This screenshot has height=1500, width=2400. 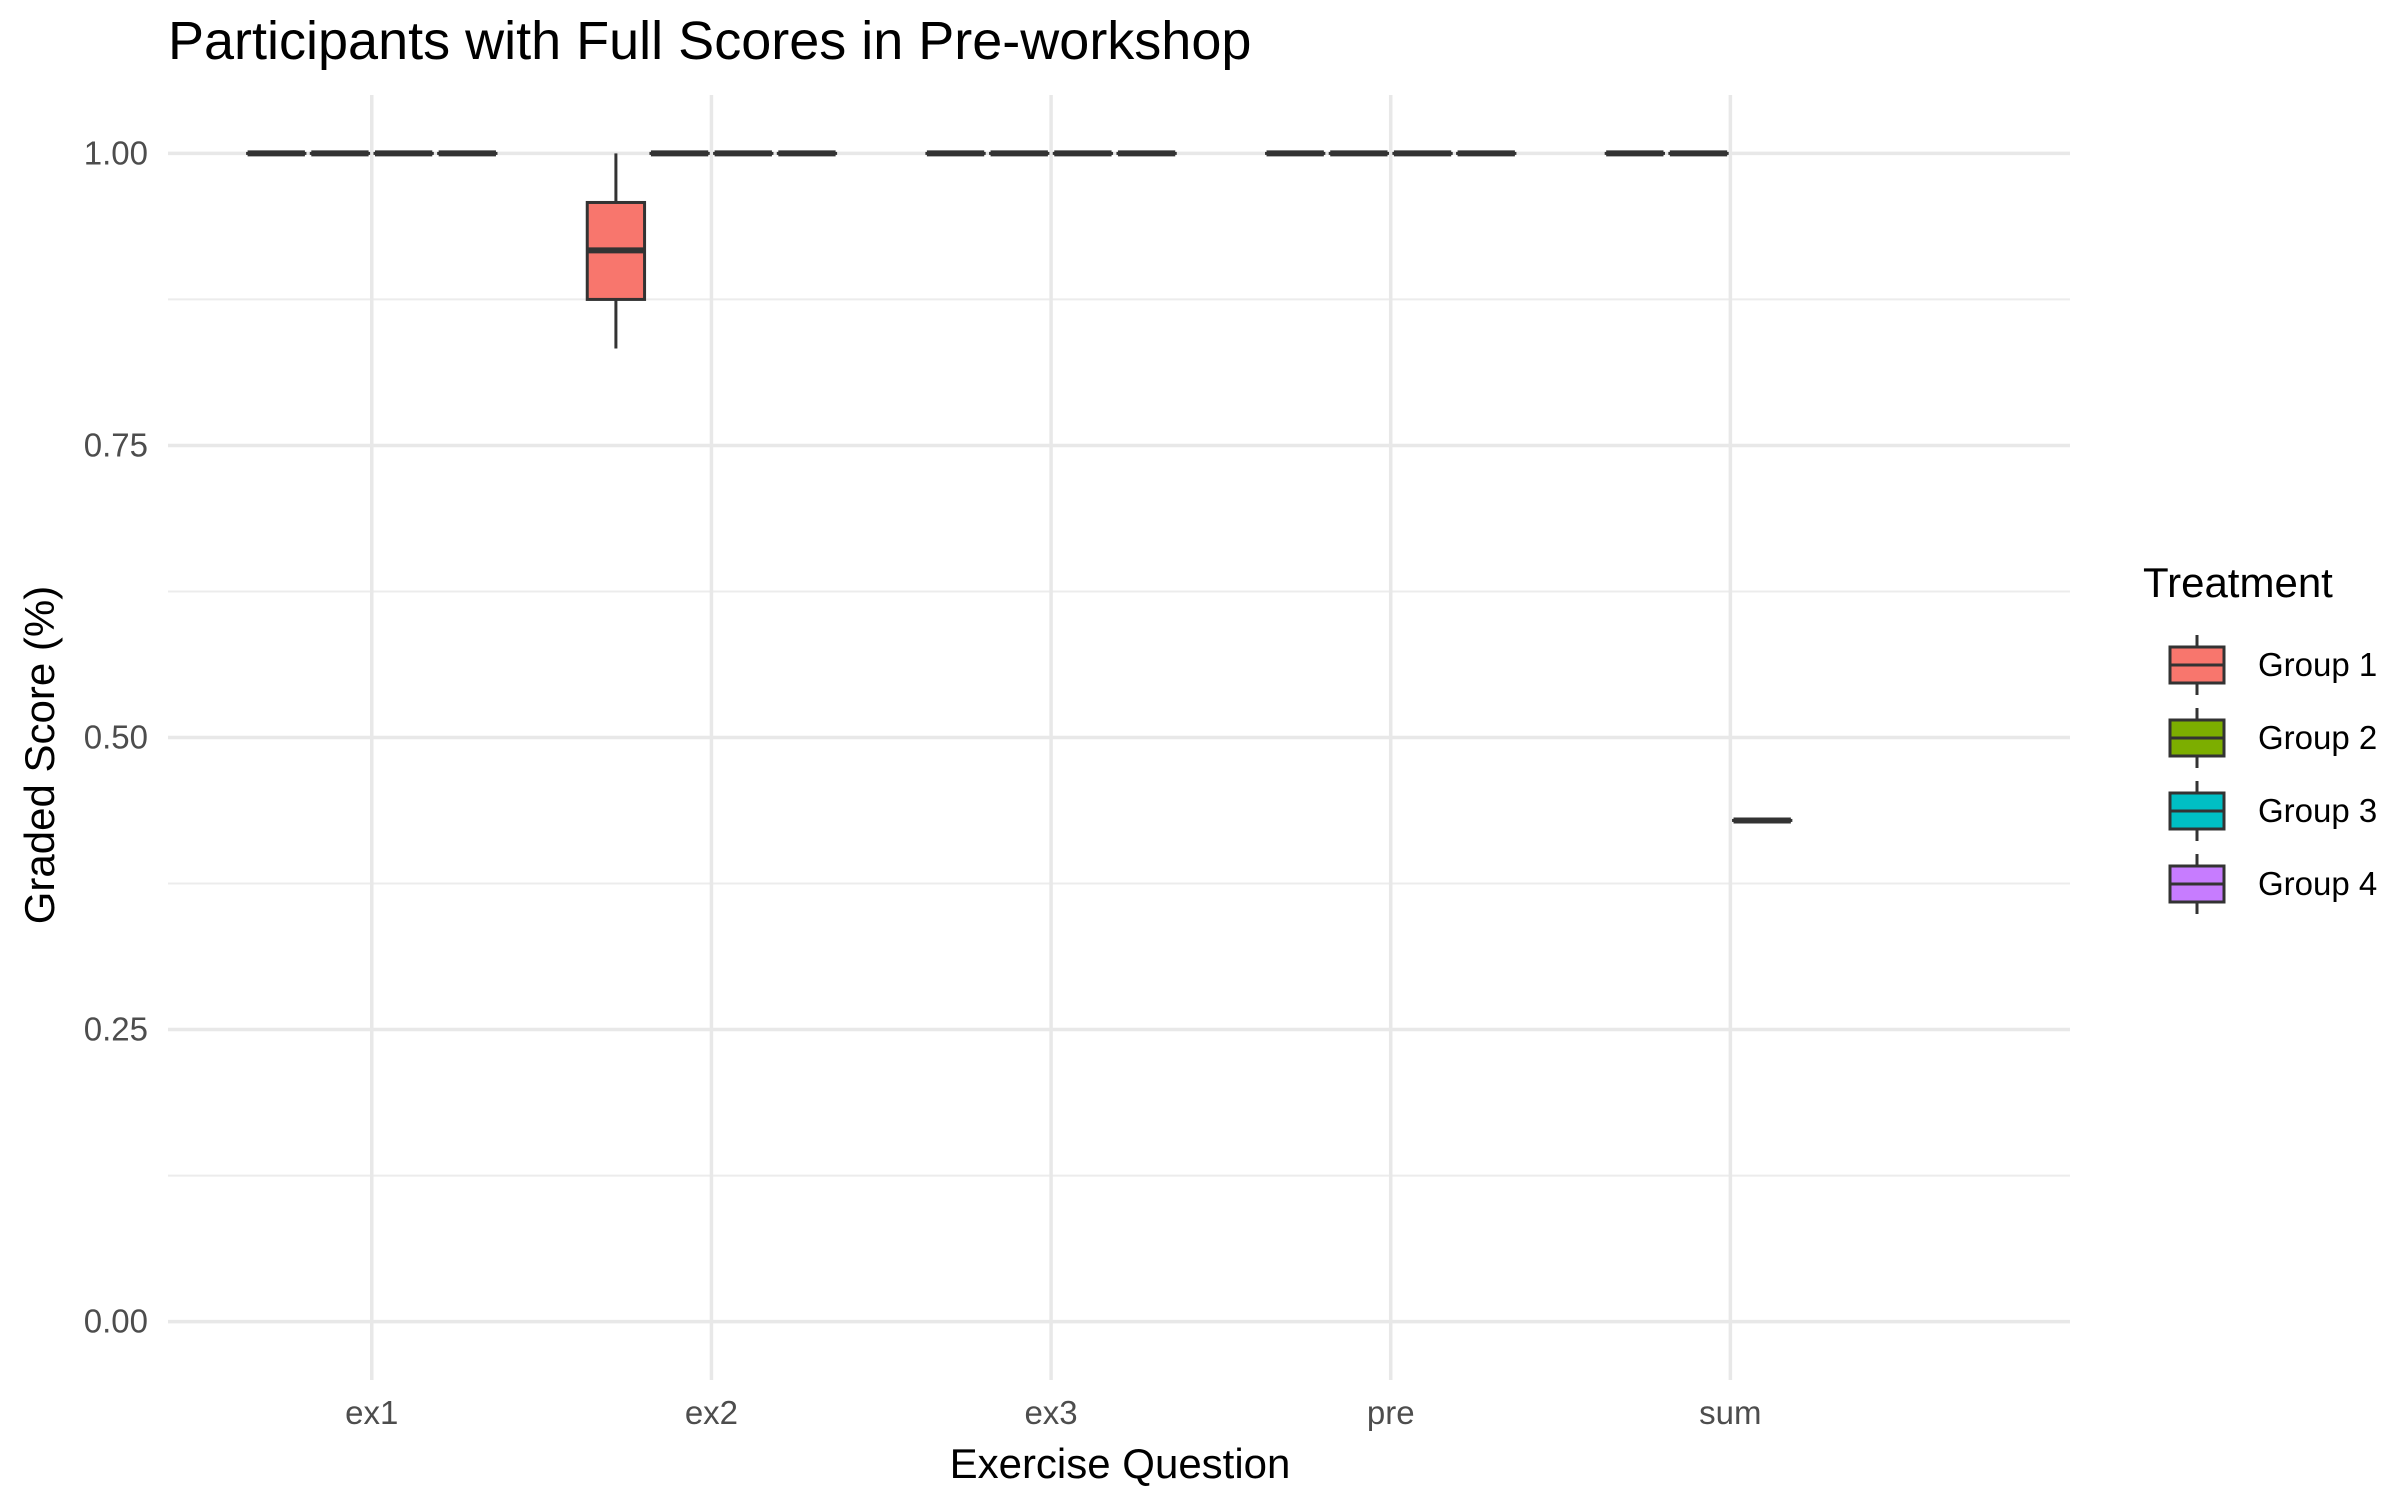 I want to click on box-group-1-ex2, so click(x=616, y=251).